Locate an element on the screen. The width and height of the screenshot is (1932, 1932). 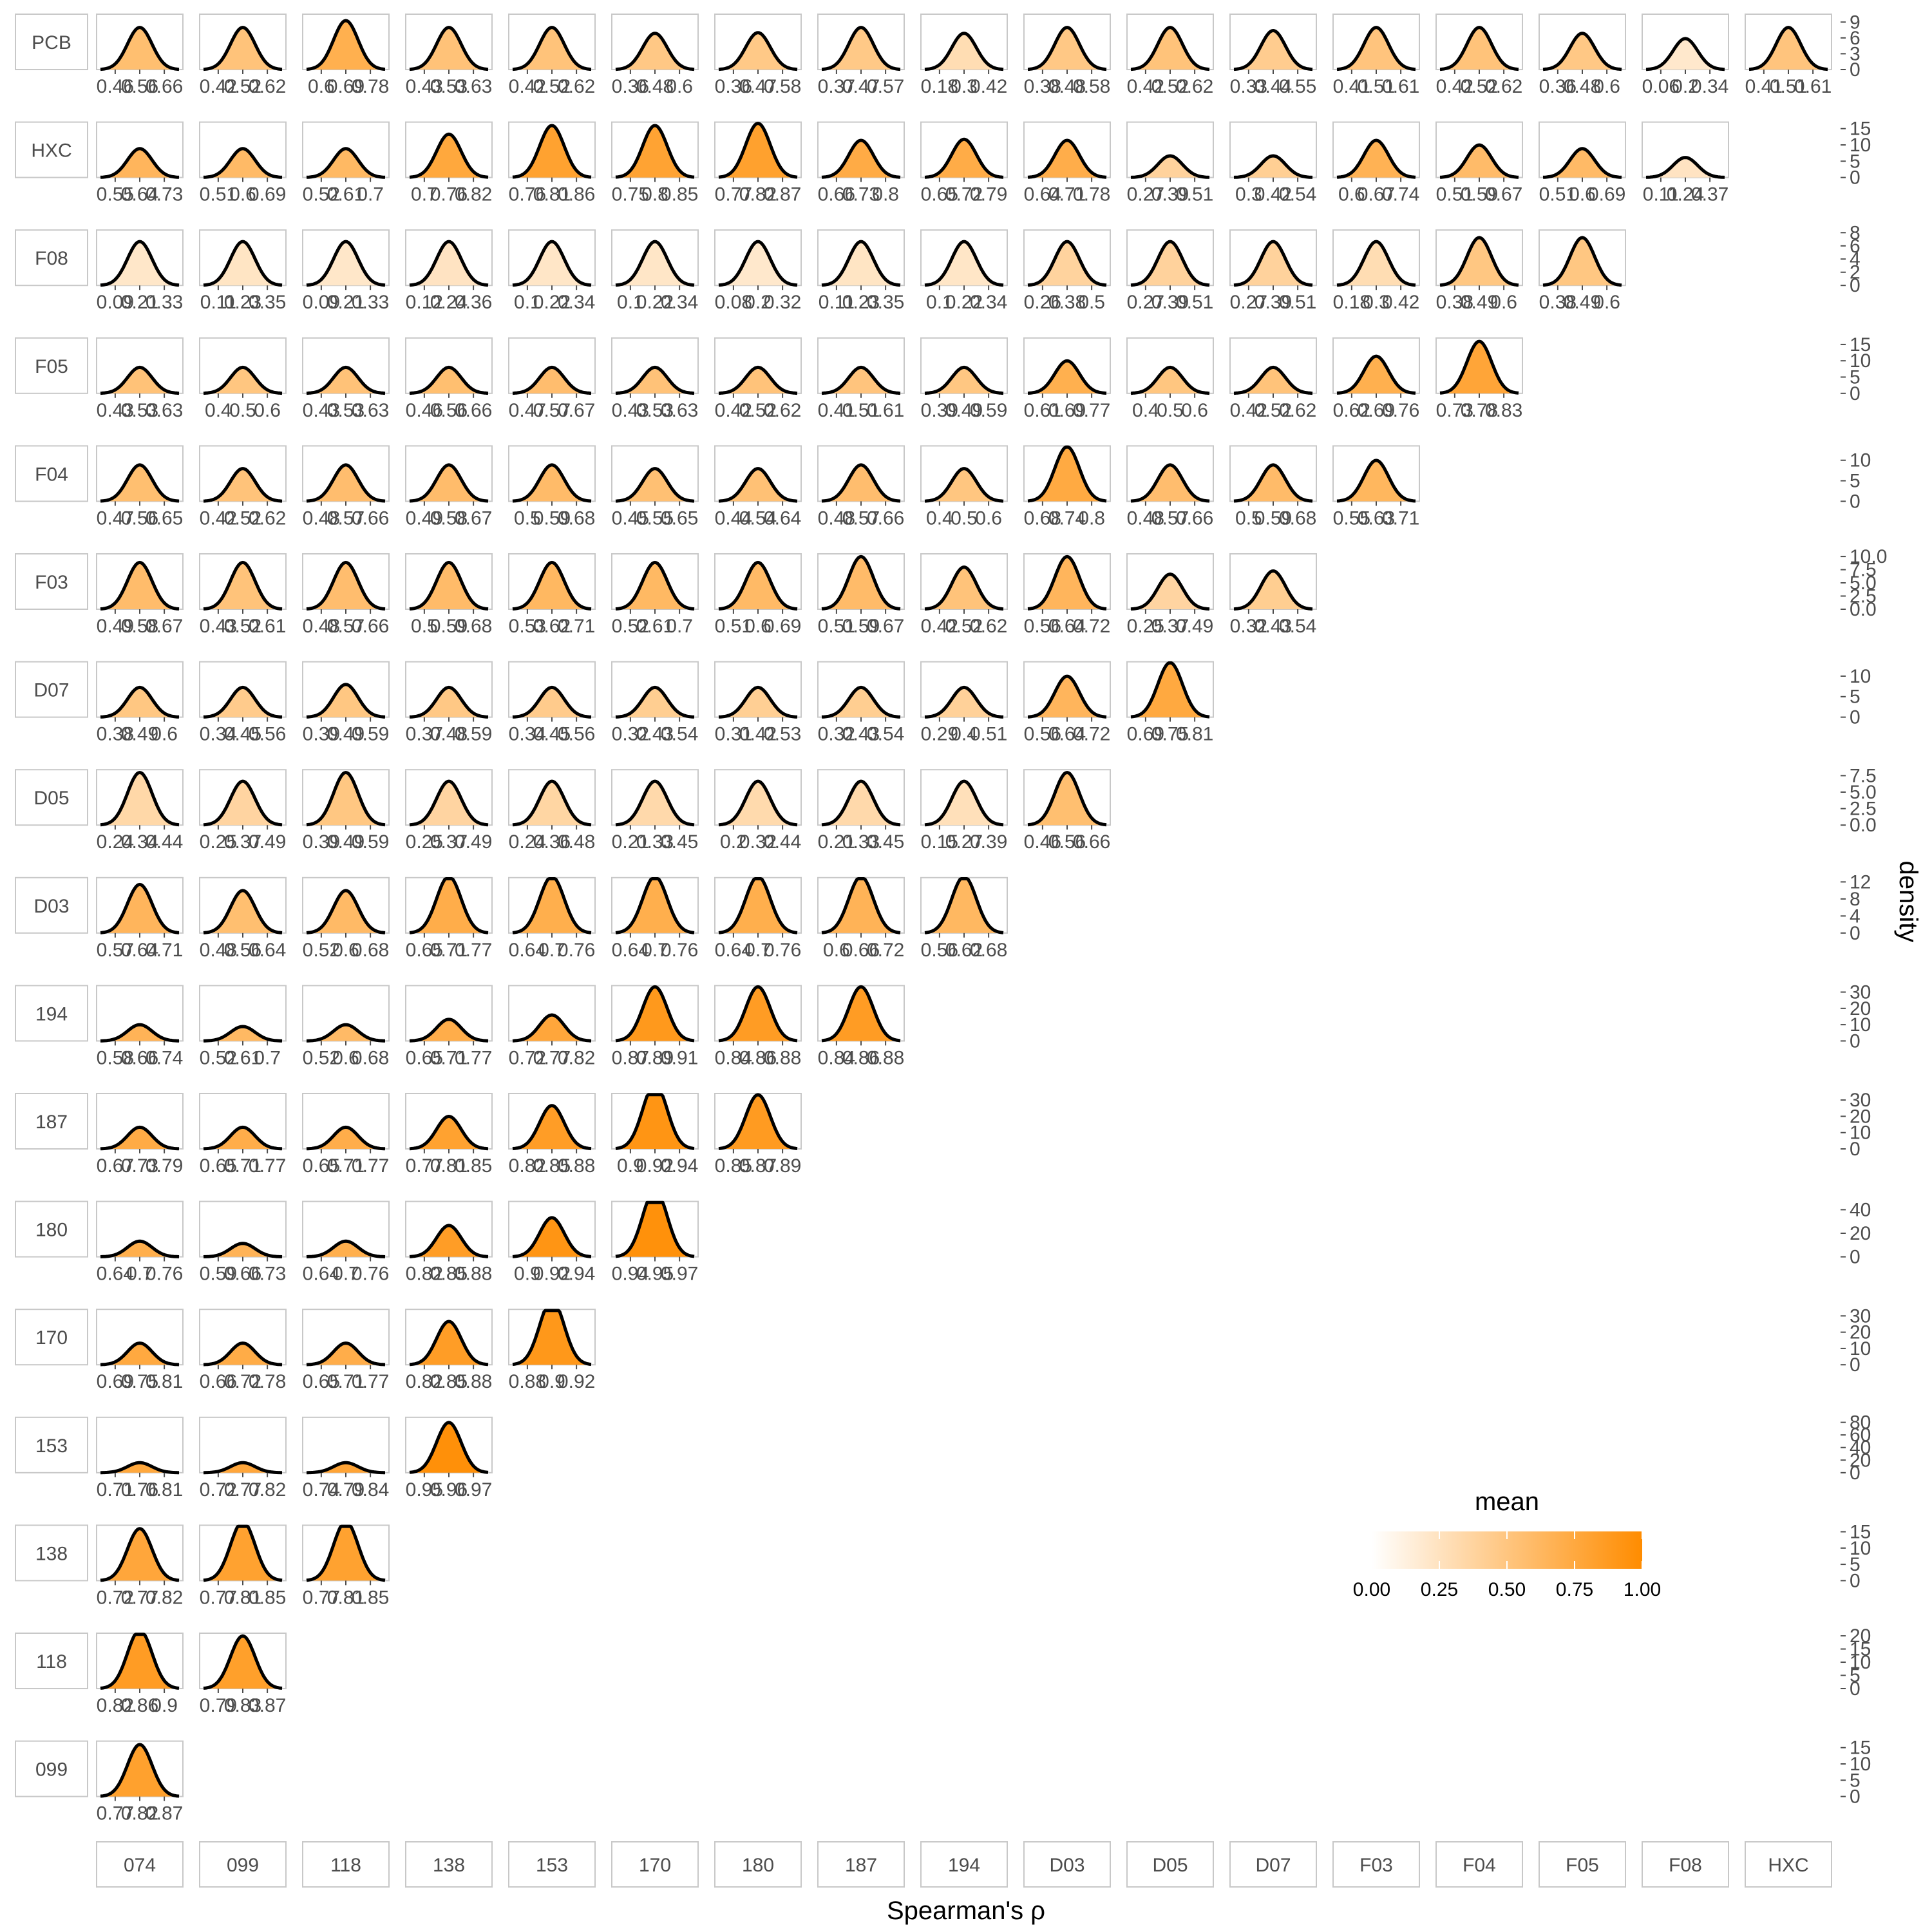
y-tick-label: 9 is located at coordinates (1855, 22).